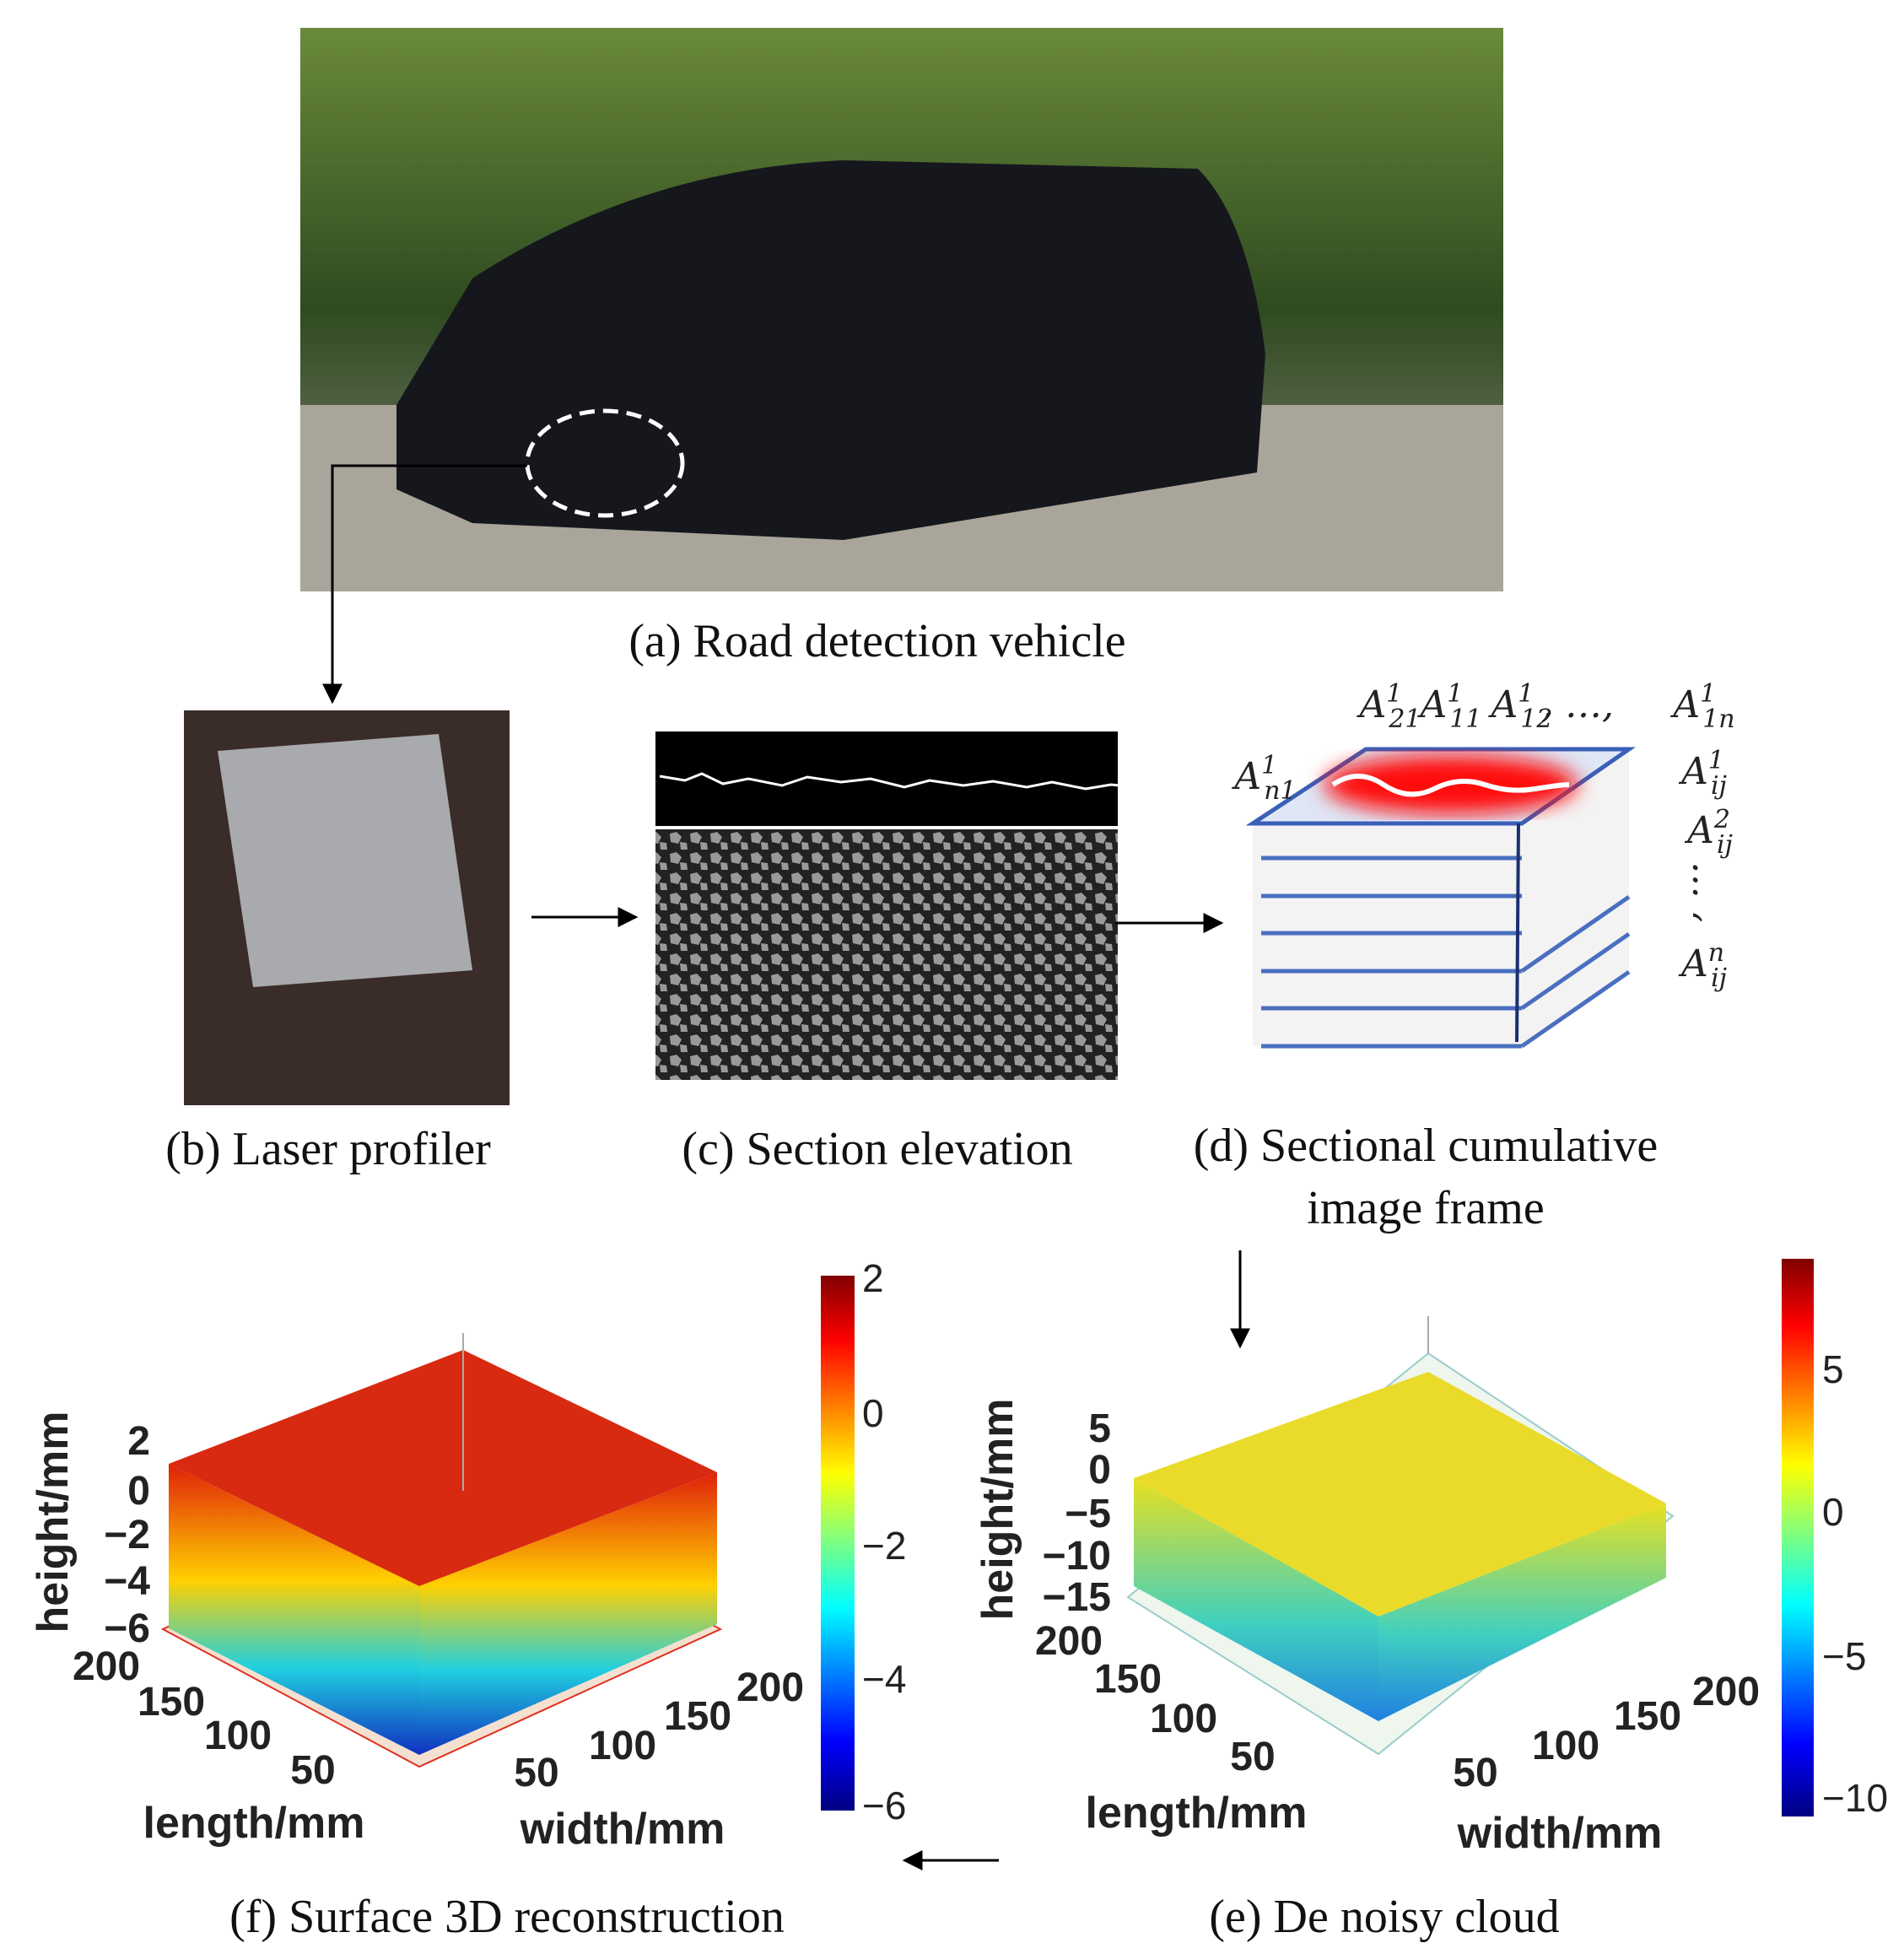 Image resolution: width=1904 pixels, height=1954 pixels. Describe the element at coordinates (830, 350) in the screenshot. I see `van` at that location.